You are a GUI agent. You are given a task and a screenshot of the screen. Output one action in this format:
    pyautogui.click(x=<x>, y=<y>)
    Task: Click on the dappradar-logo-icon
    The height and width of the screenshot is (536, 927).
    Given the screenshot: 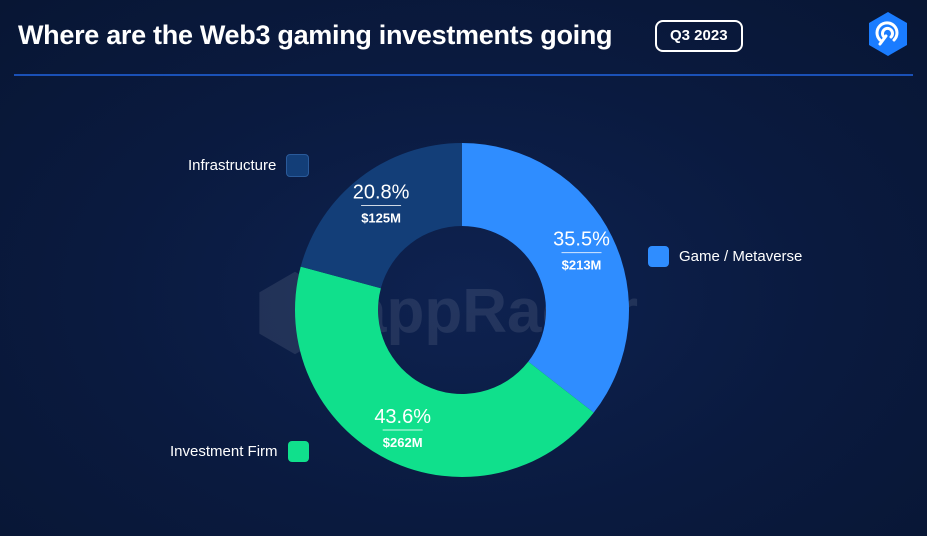 What is the action you would take?
    pyautogui.click(x=888, y=34)
    